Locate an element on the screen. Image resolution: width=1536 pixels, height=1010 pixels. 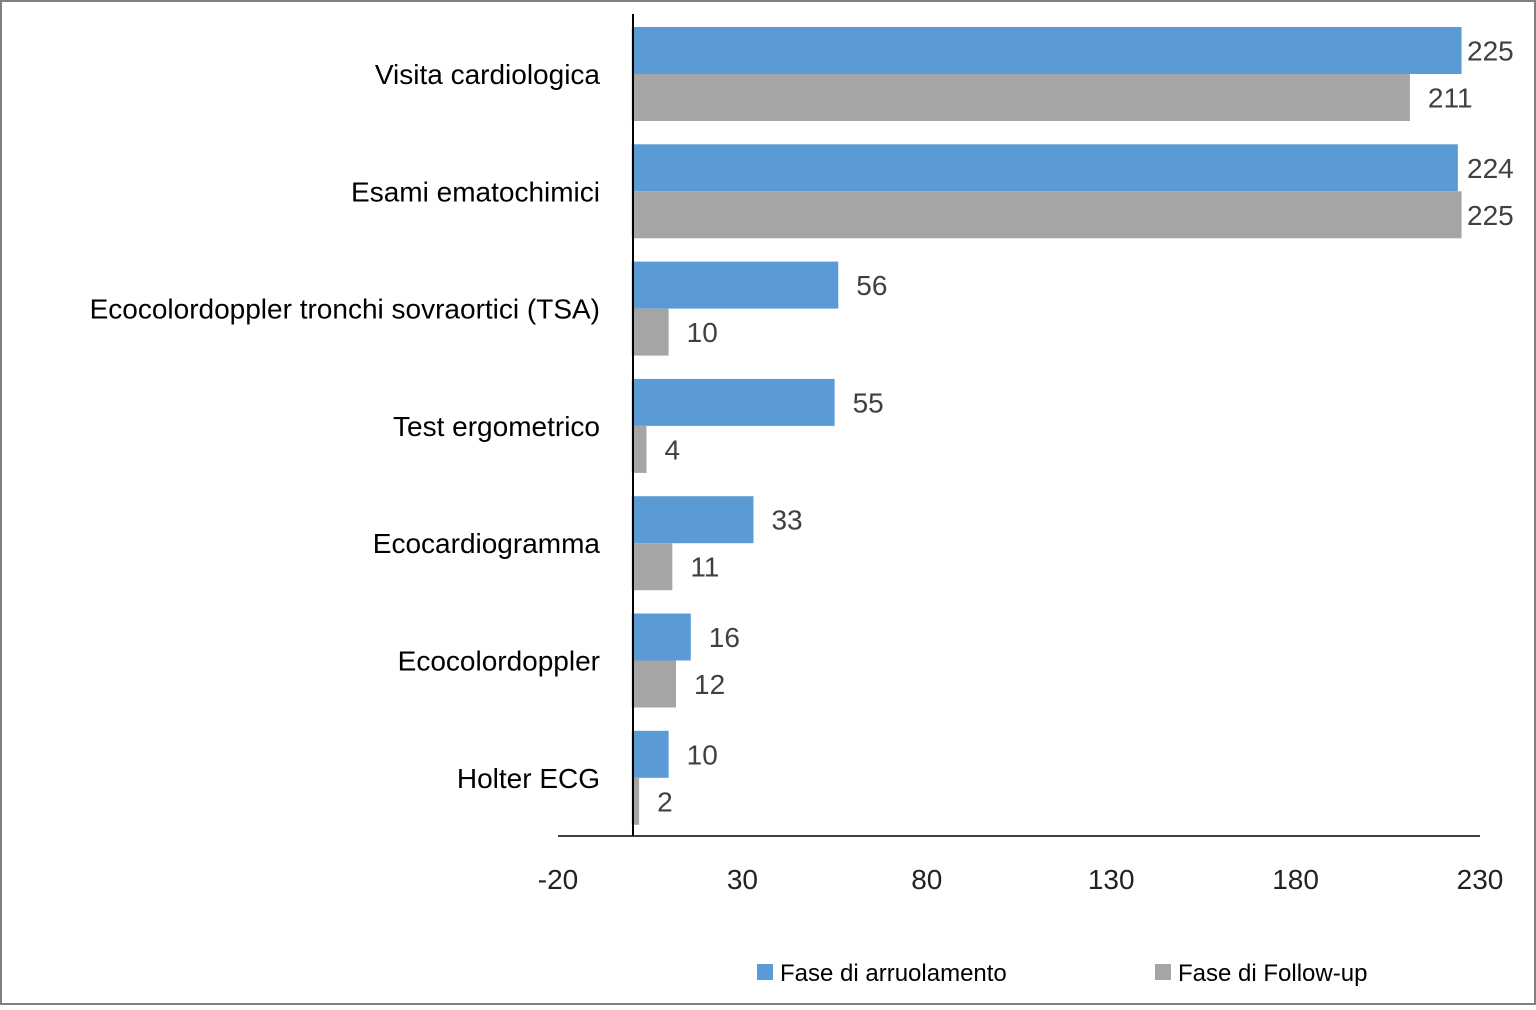
legend: Fase di arruolamento Fase di Follow-up is located at coordinates (1062, 973).